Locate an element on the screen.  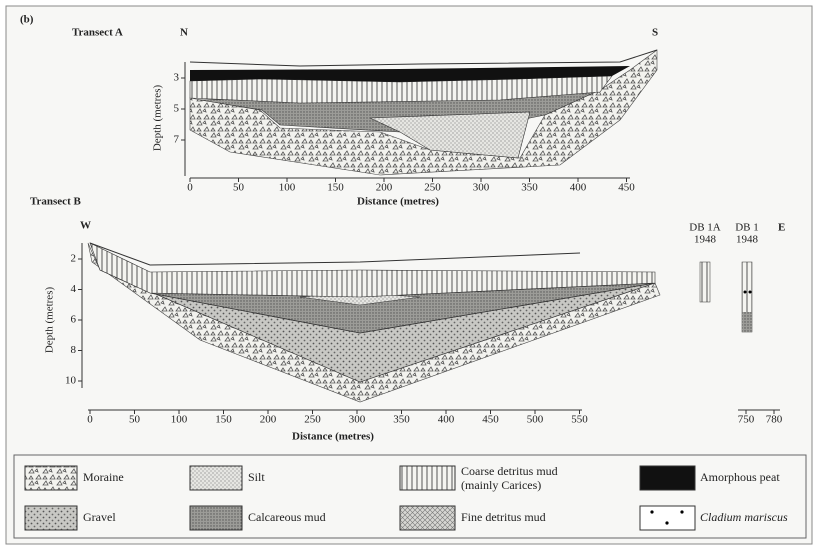
silt is located at coordinates (450, 135).